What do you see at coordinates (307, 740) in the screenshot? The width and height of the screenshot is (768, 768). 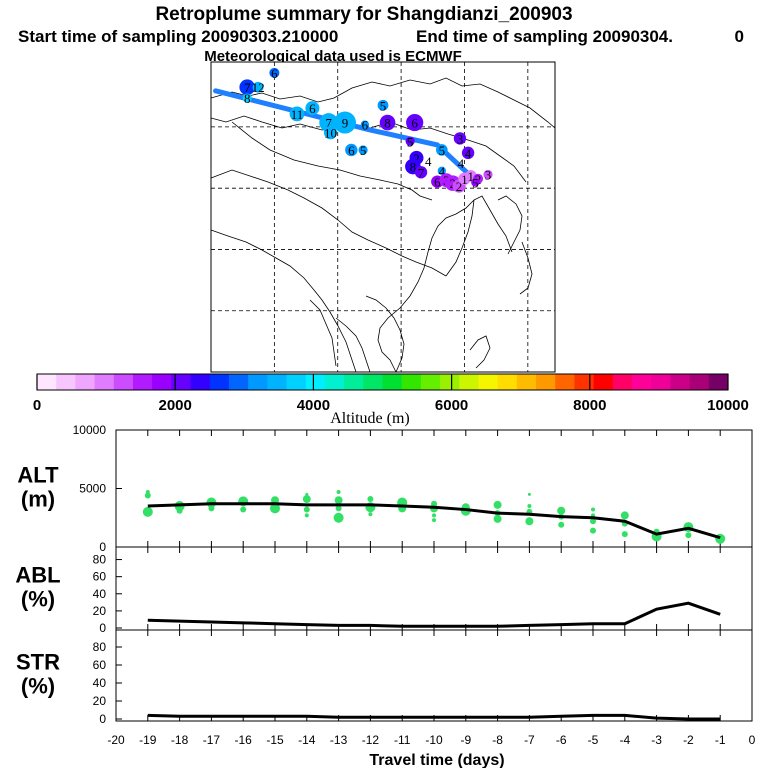 I see `x-tick-label: -14` at bounding box center [307, 740].